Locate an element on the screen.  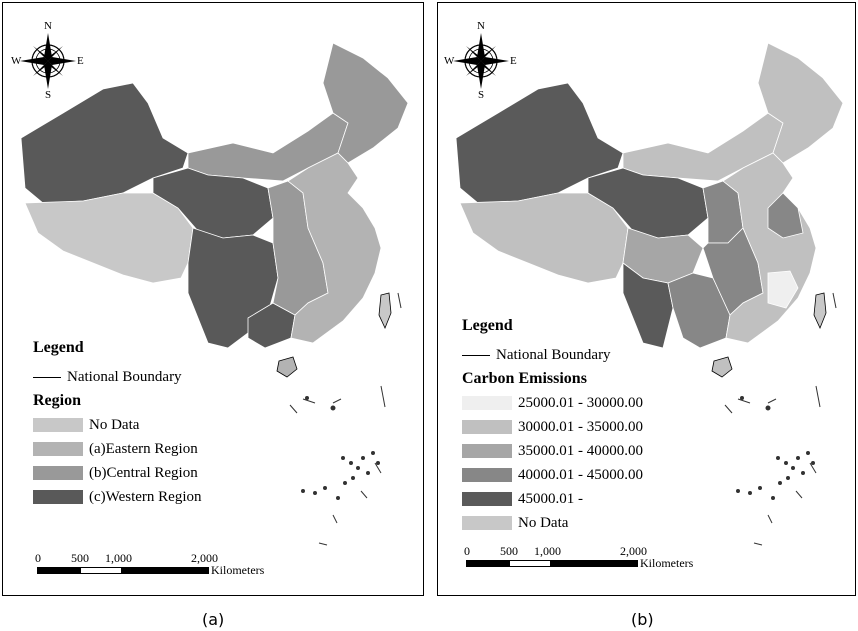
caption-b: (b) is located at coordinates (642, 619).